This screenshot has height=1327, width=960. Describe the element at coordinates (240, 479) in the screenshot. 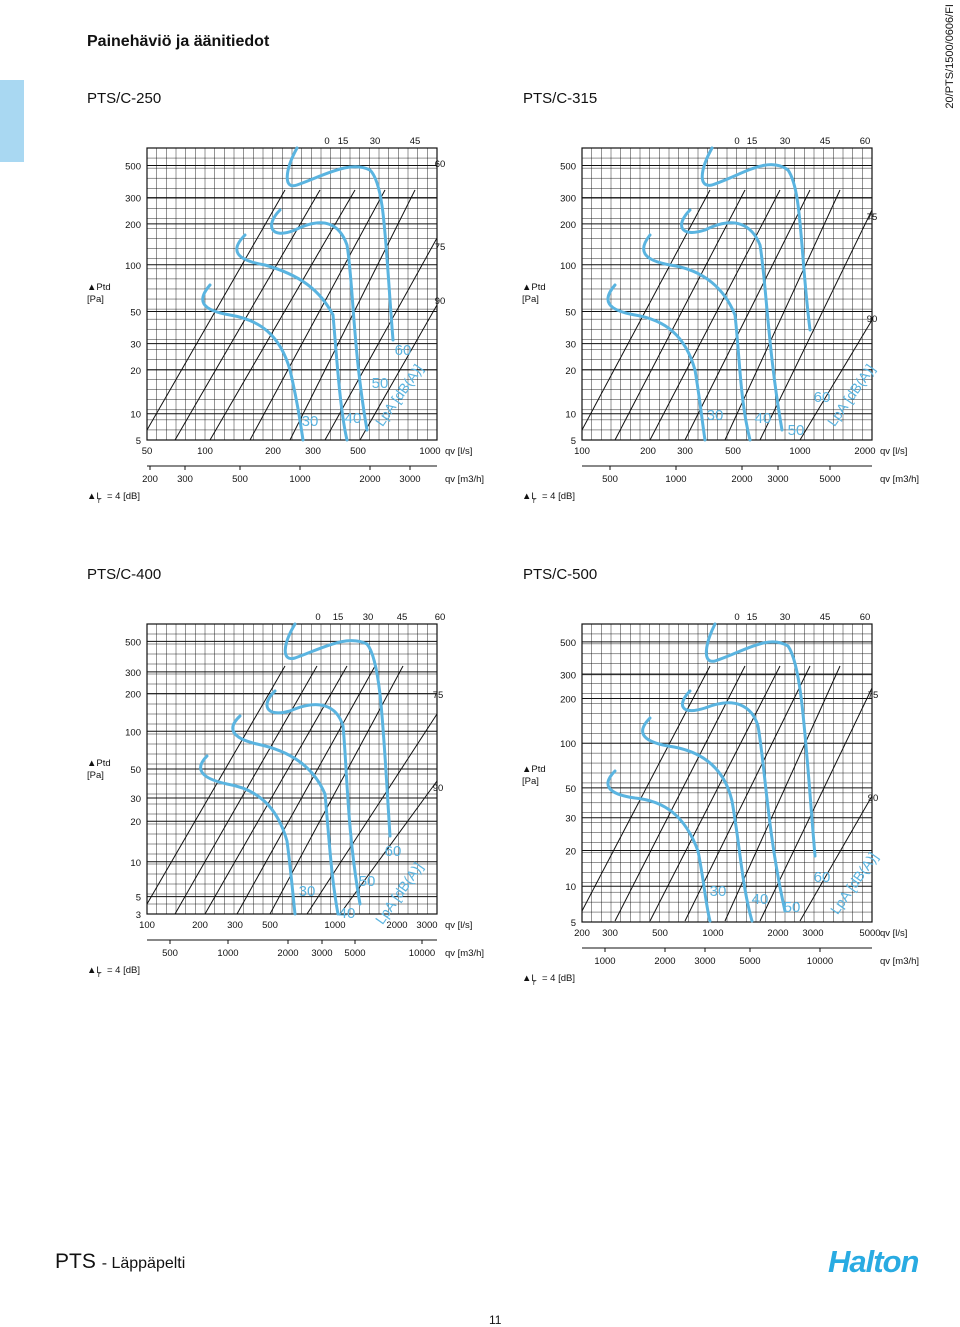

I see `x-tick-label-m3h: 500` at that location.